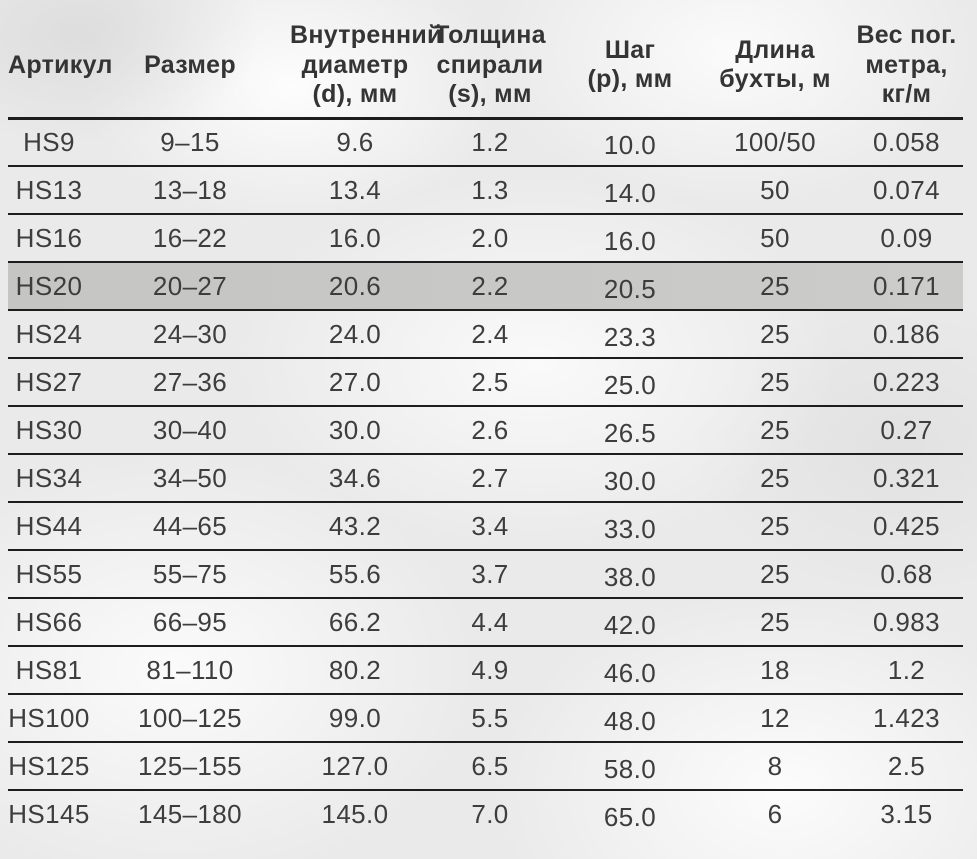 This screenshot has height=859, width=977. What do you see at coordinates (630, 241) in the screenshot?
I see `table-cell: 16.0` at bounding box center [630, 241].